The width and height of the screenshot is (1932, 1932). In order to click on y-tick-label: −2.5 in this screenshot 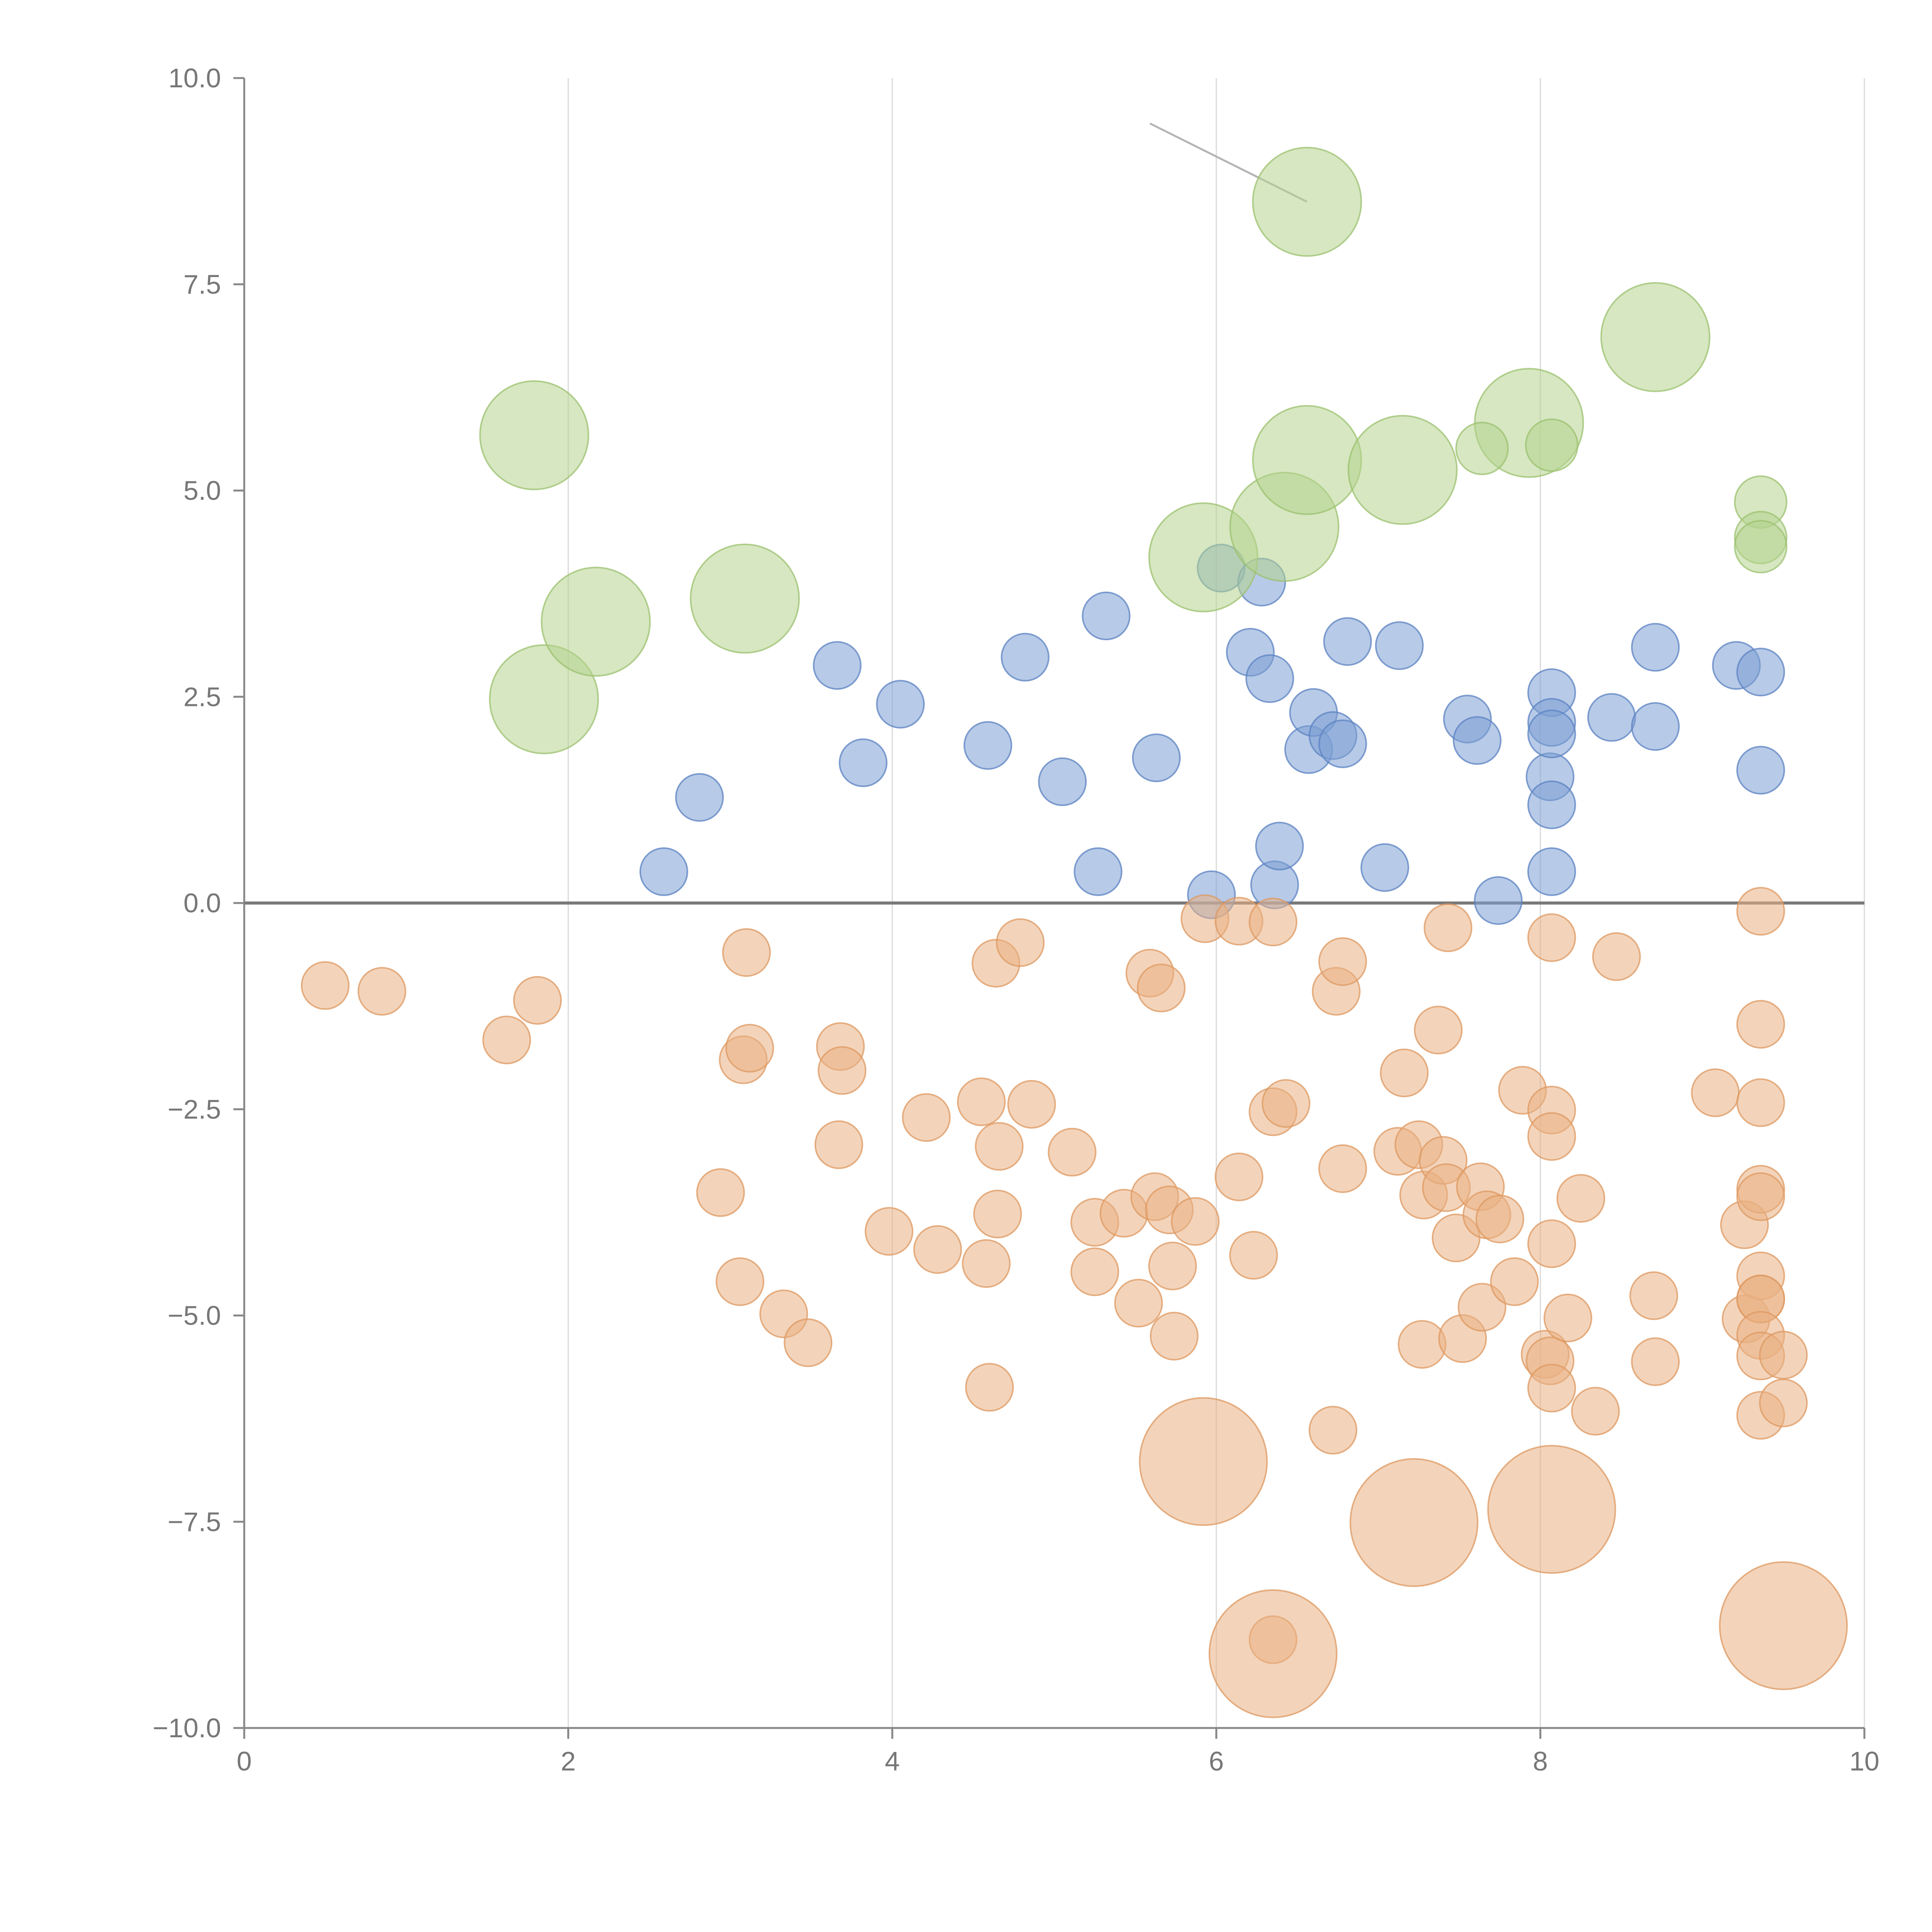, I will do `click(194, 1109)`.